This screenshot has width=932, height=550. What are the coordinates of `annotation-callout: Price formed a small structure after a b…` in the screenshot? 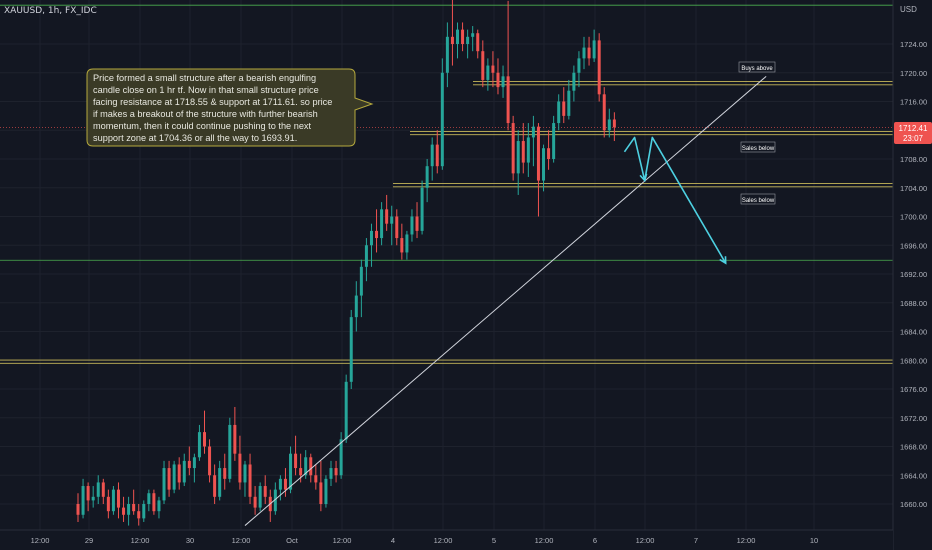 It's located at (230, 107).